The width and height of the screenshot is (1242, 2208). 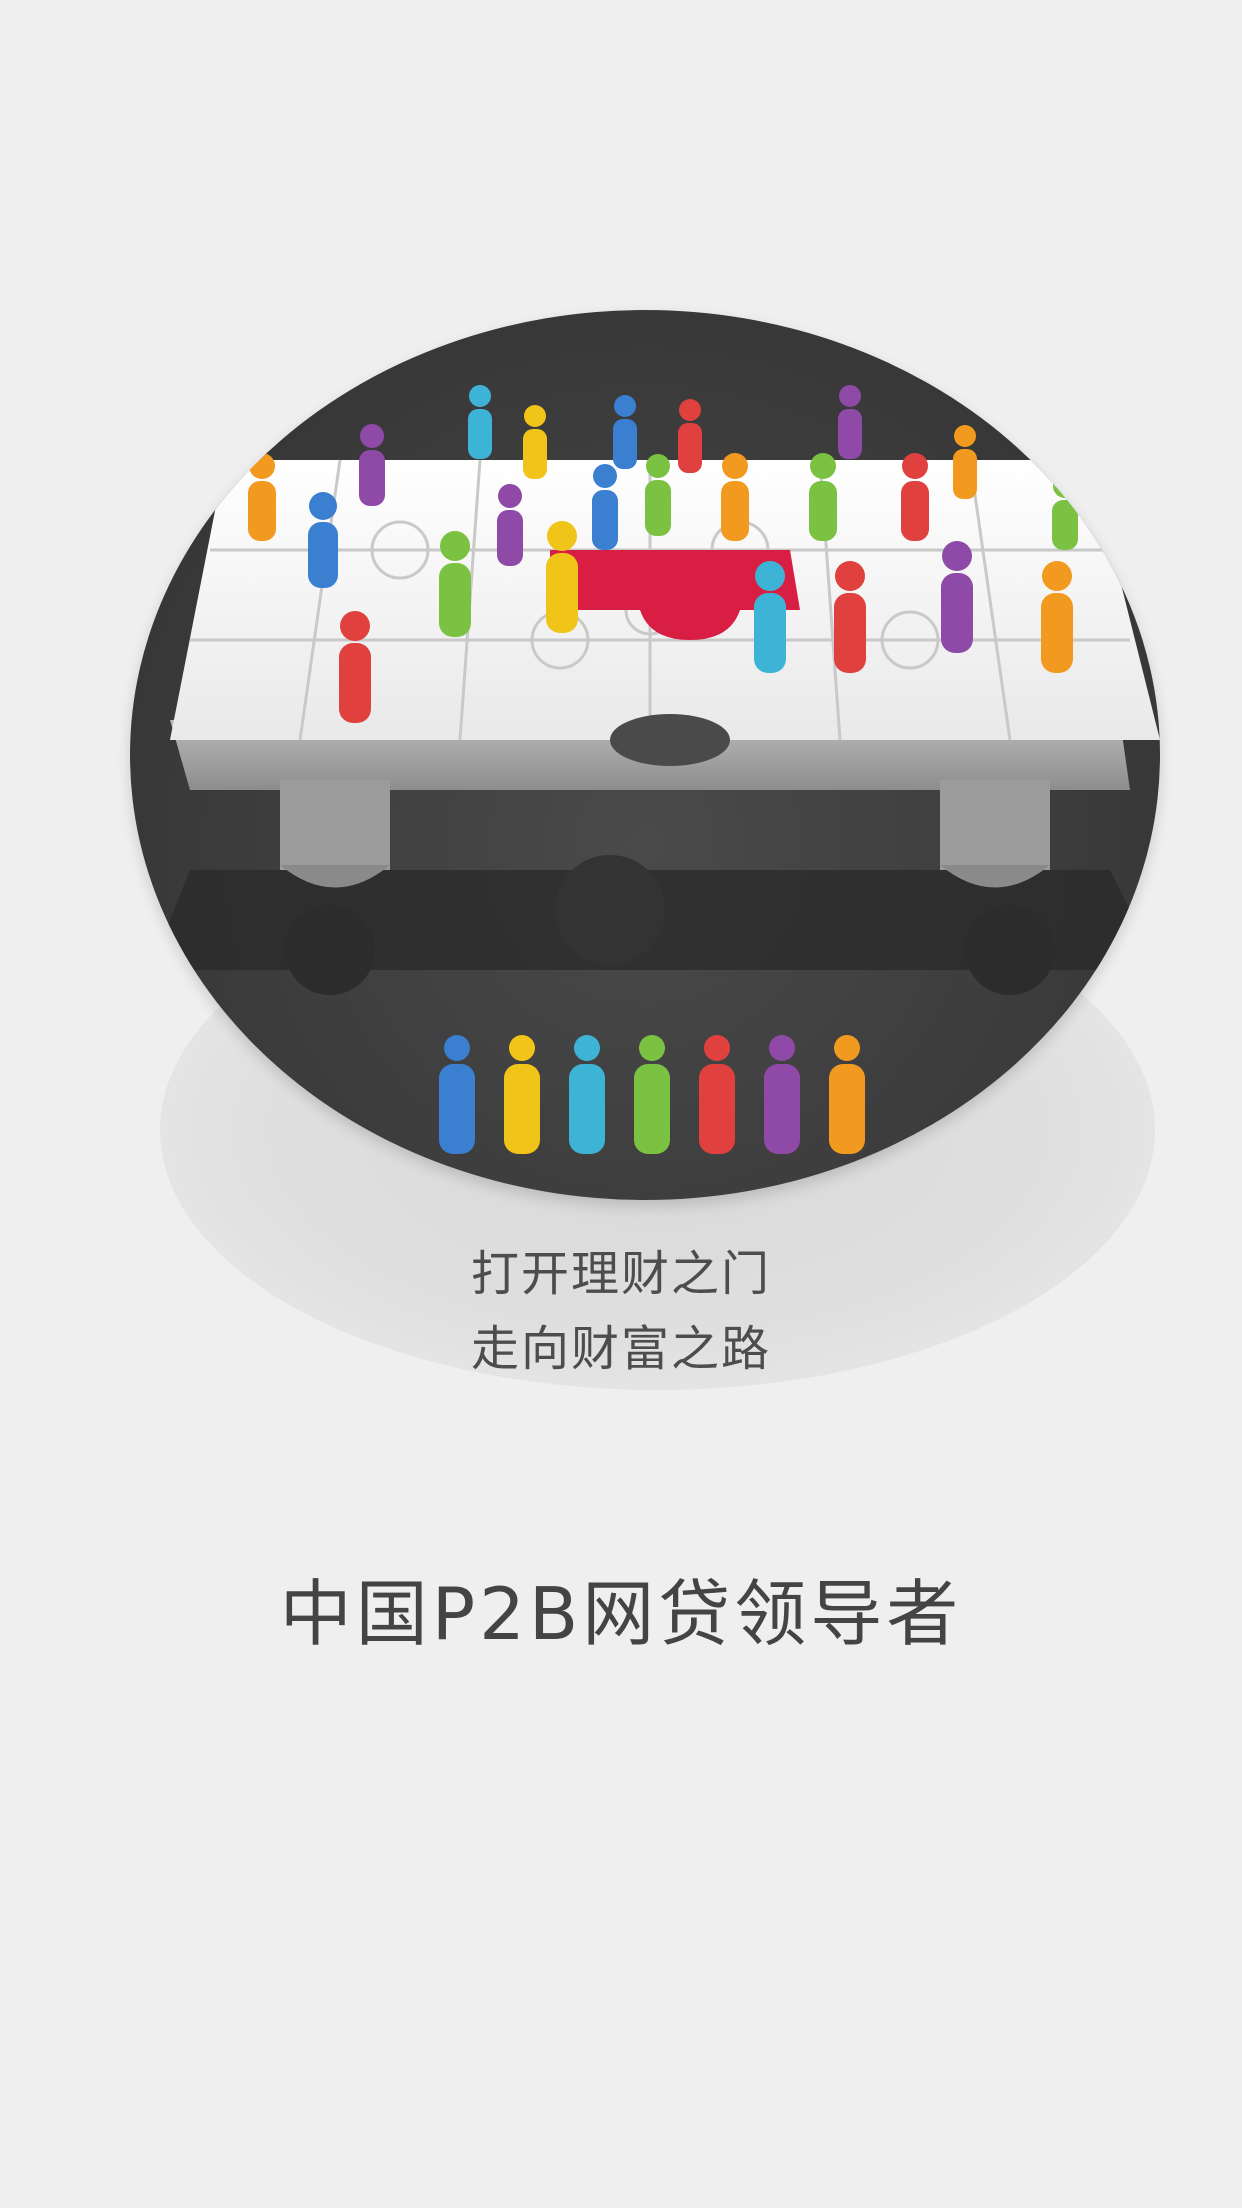 I want to click on tagline-line-1: 打开理财之门, so click(x=620, y=1274).